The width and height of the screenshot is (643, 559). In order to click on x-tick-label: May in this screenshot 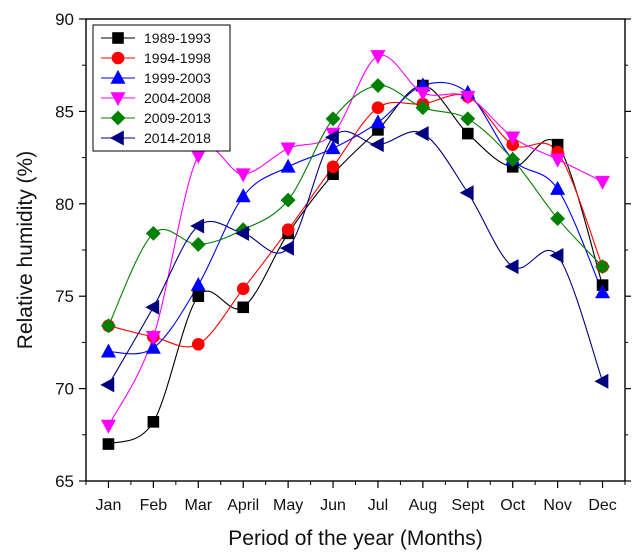, I will do `click(288, 505)`.